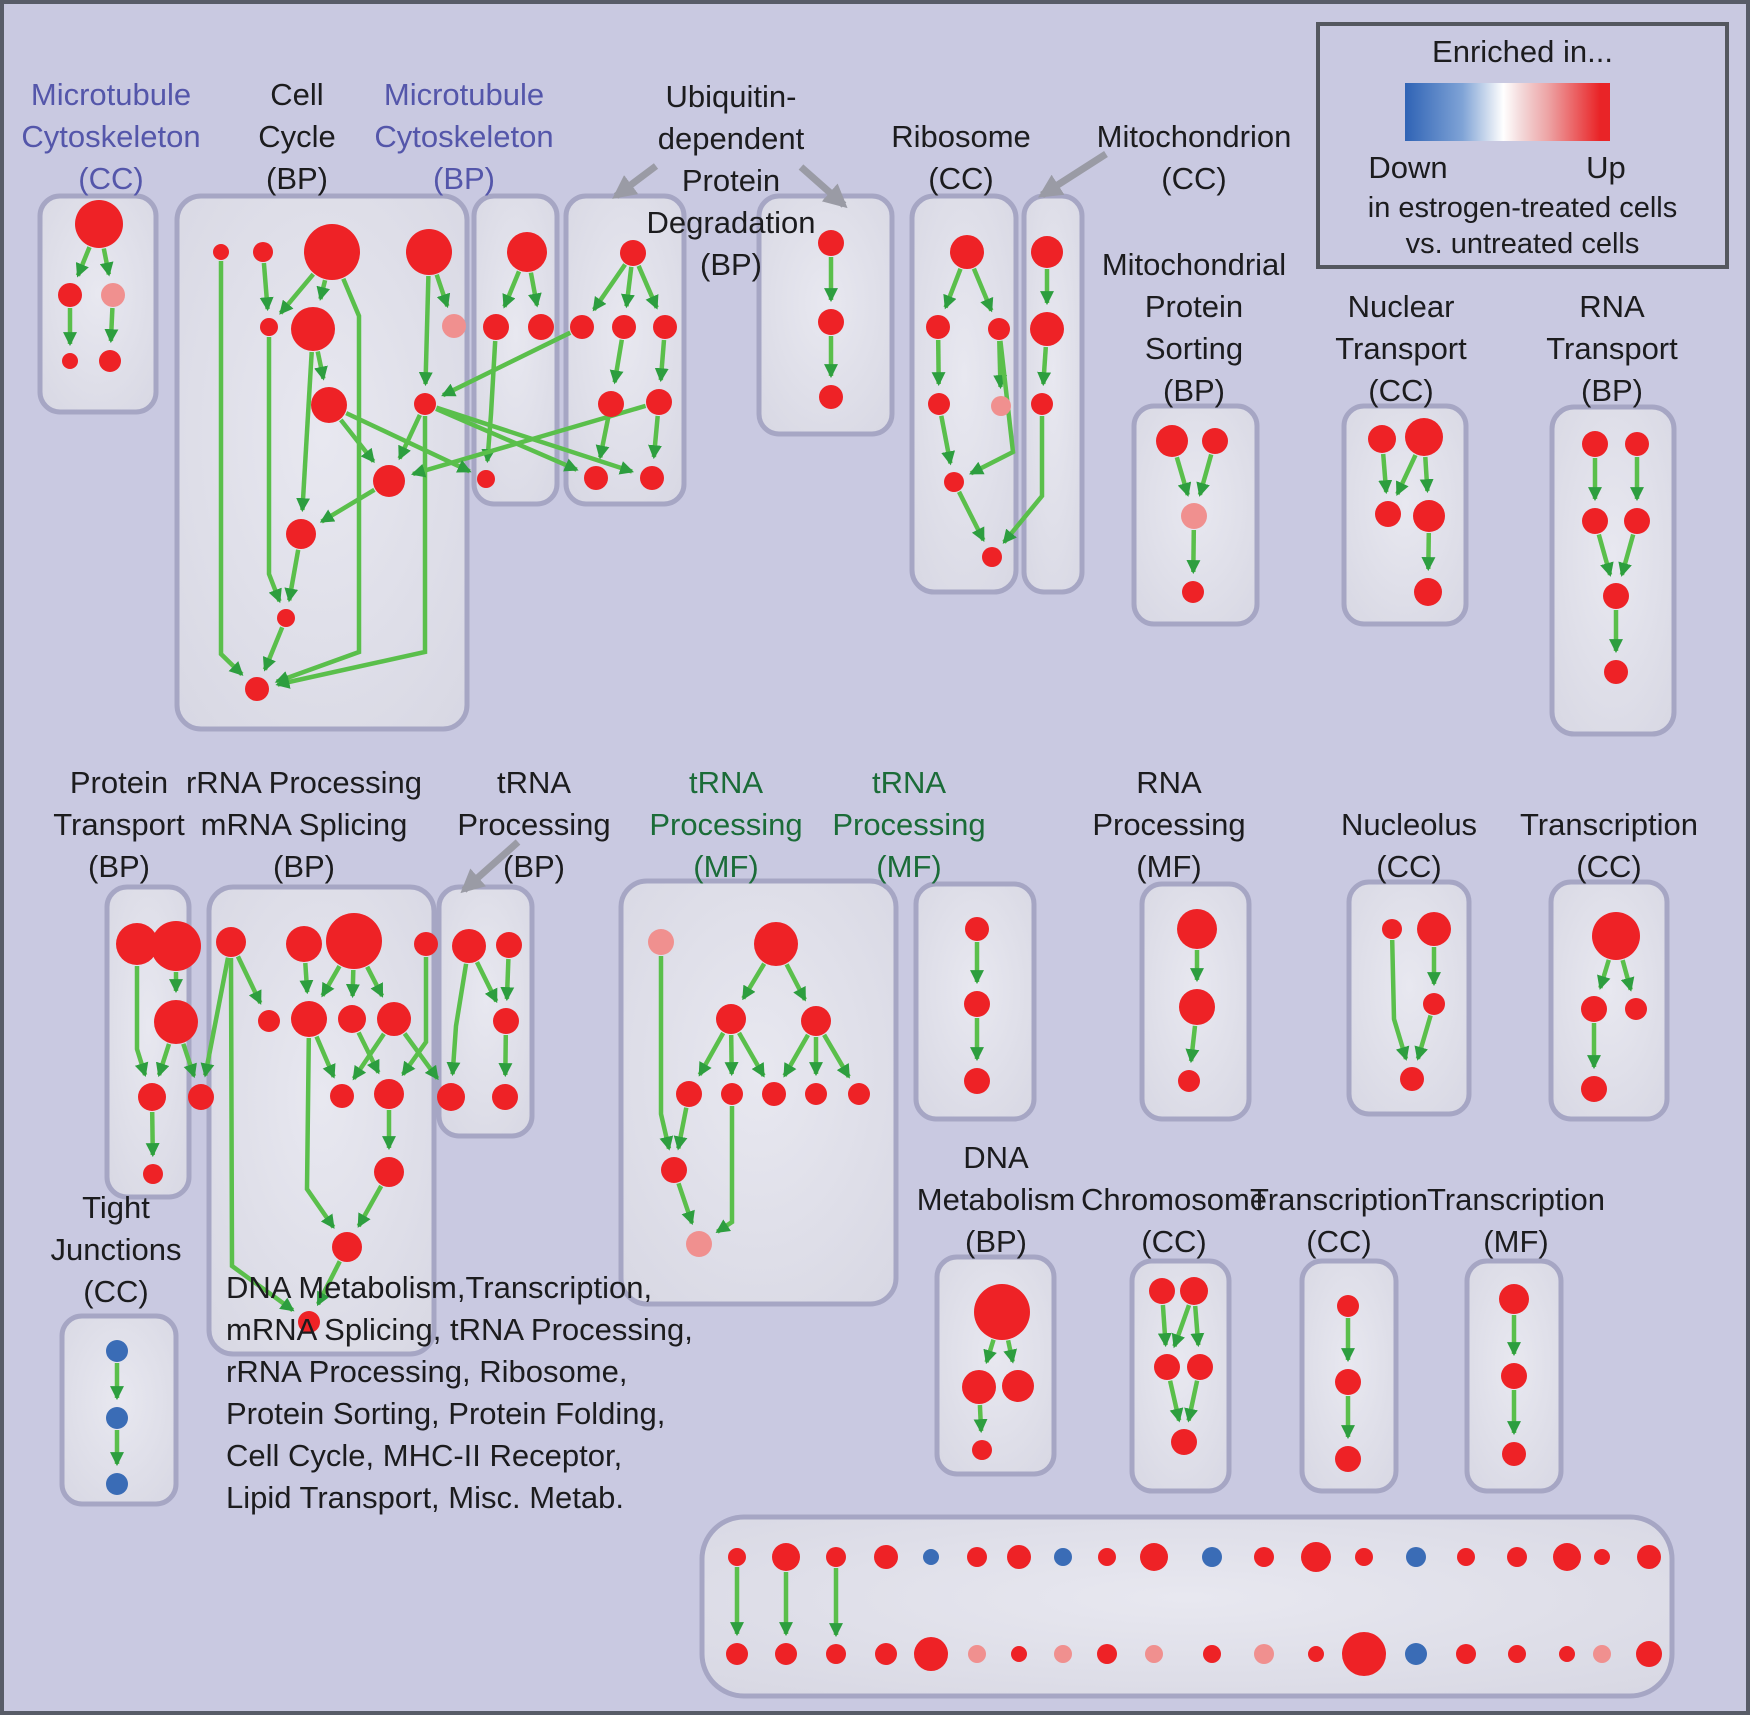 This screenshot has width=1750, height=1715. Describe the element at coordinates (1606, 167) in the screenshot. I see `legend-up-label: Up` at that location.